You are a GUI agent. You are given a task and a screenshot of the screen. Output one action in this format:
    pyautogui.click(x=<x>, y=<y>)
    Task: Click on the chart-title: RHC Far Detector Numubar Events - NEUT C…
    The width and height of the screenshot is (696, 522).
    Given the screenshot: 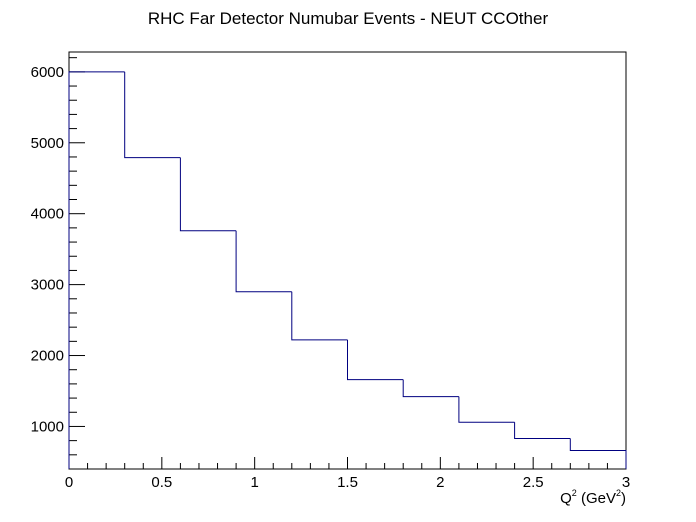 What is the action you would take?
    pyautogui.click(x=348, y=18)
    